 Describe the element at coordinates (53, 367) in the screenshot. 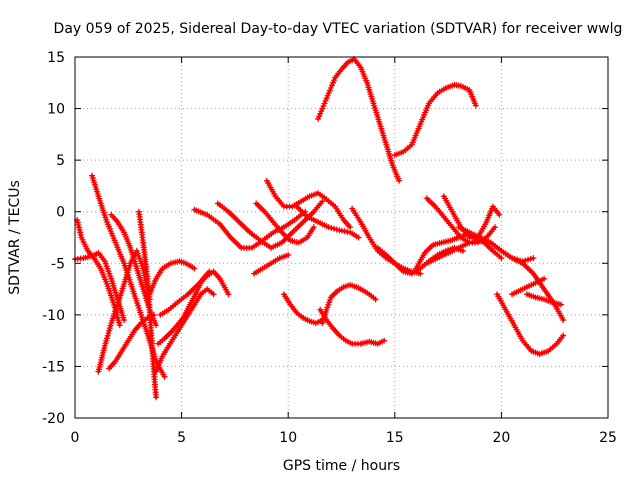

I see `y-tick-label: -15` at that location.